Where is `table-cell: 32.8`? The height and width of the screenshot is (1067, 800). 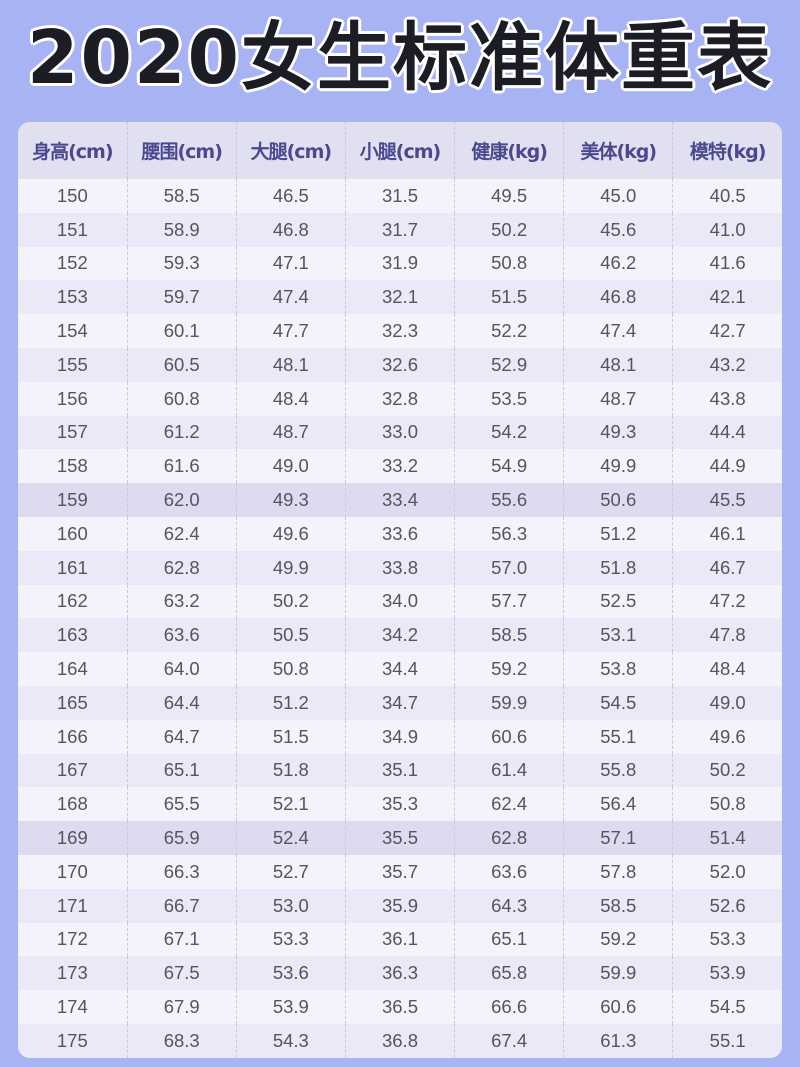
table-cell: 32.8 is located at coordinates (399, 398).